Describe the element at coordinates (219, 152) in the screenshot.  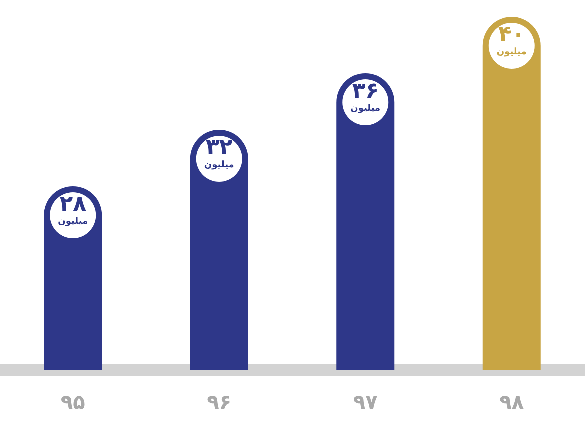
I see `data-label: ۳۲ میلیون` at that location.